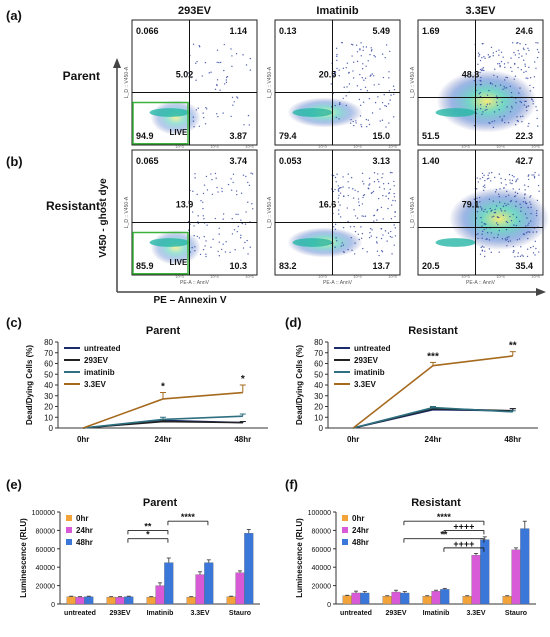  Describe the element at coordinates (48, 374) in the screenshot. I see `y-tick-label: 50` at that location.